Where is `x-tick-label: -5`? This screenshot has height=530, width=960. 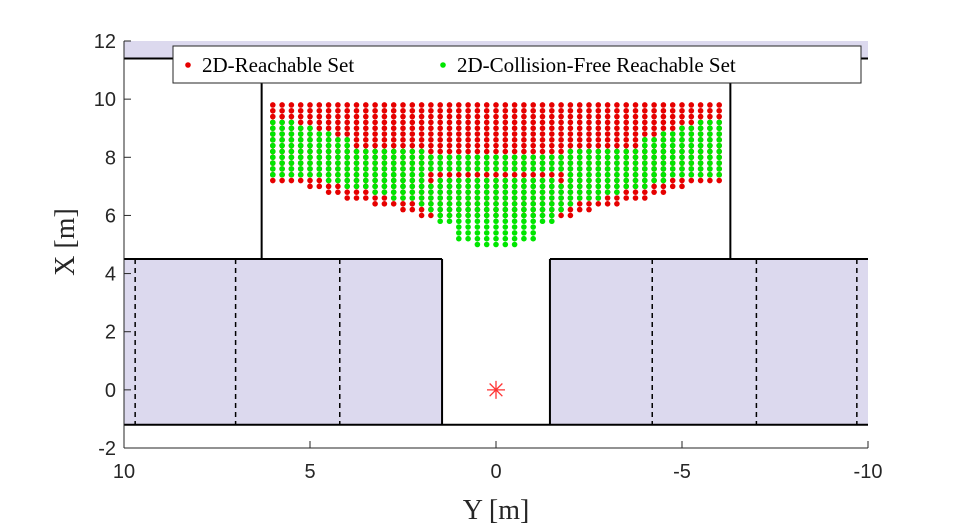
x-tick-label: -5 is located at coordinates (682, 472).